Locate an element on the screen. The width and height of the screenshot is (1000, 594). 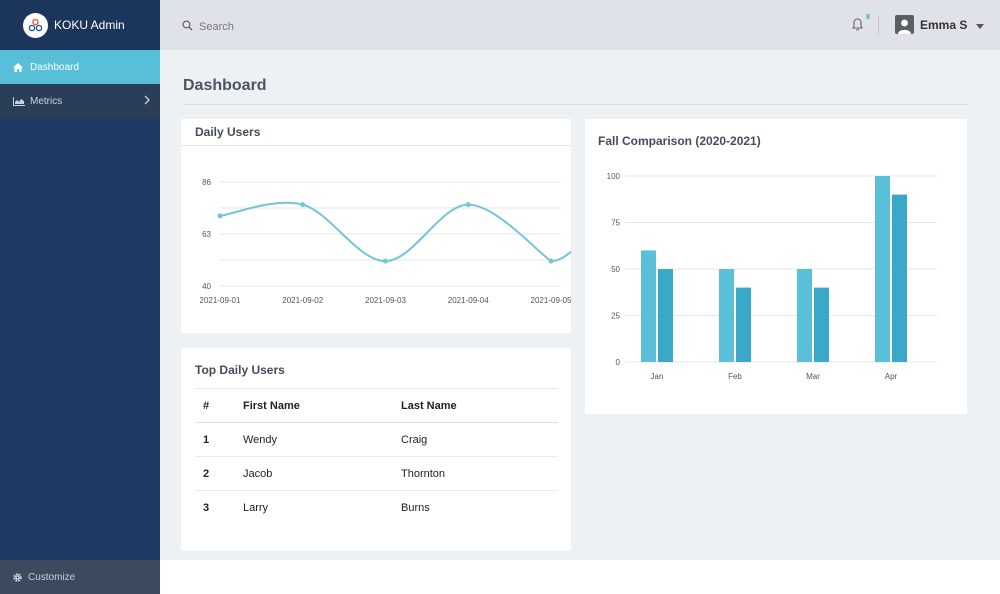
sidebar-item-metrics: Metrics is located at coordinates (80, 101).